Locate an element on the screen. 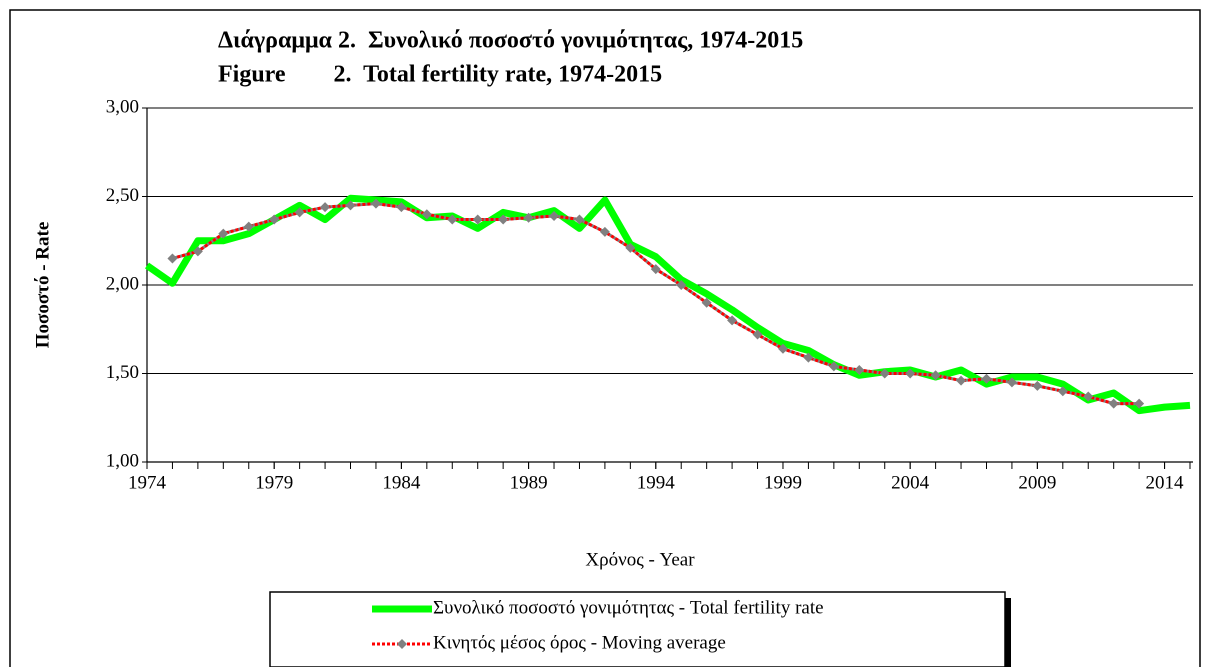 Image resolution: width=1213 pixels, height=667 pixels. x-tick-label: 1974 is located at coordinates (147, 482).